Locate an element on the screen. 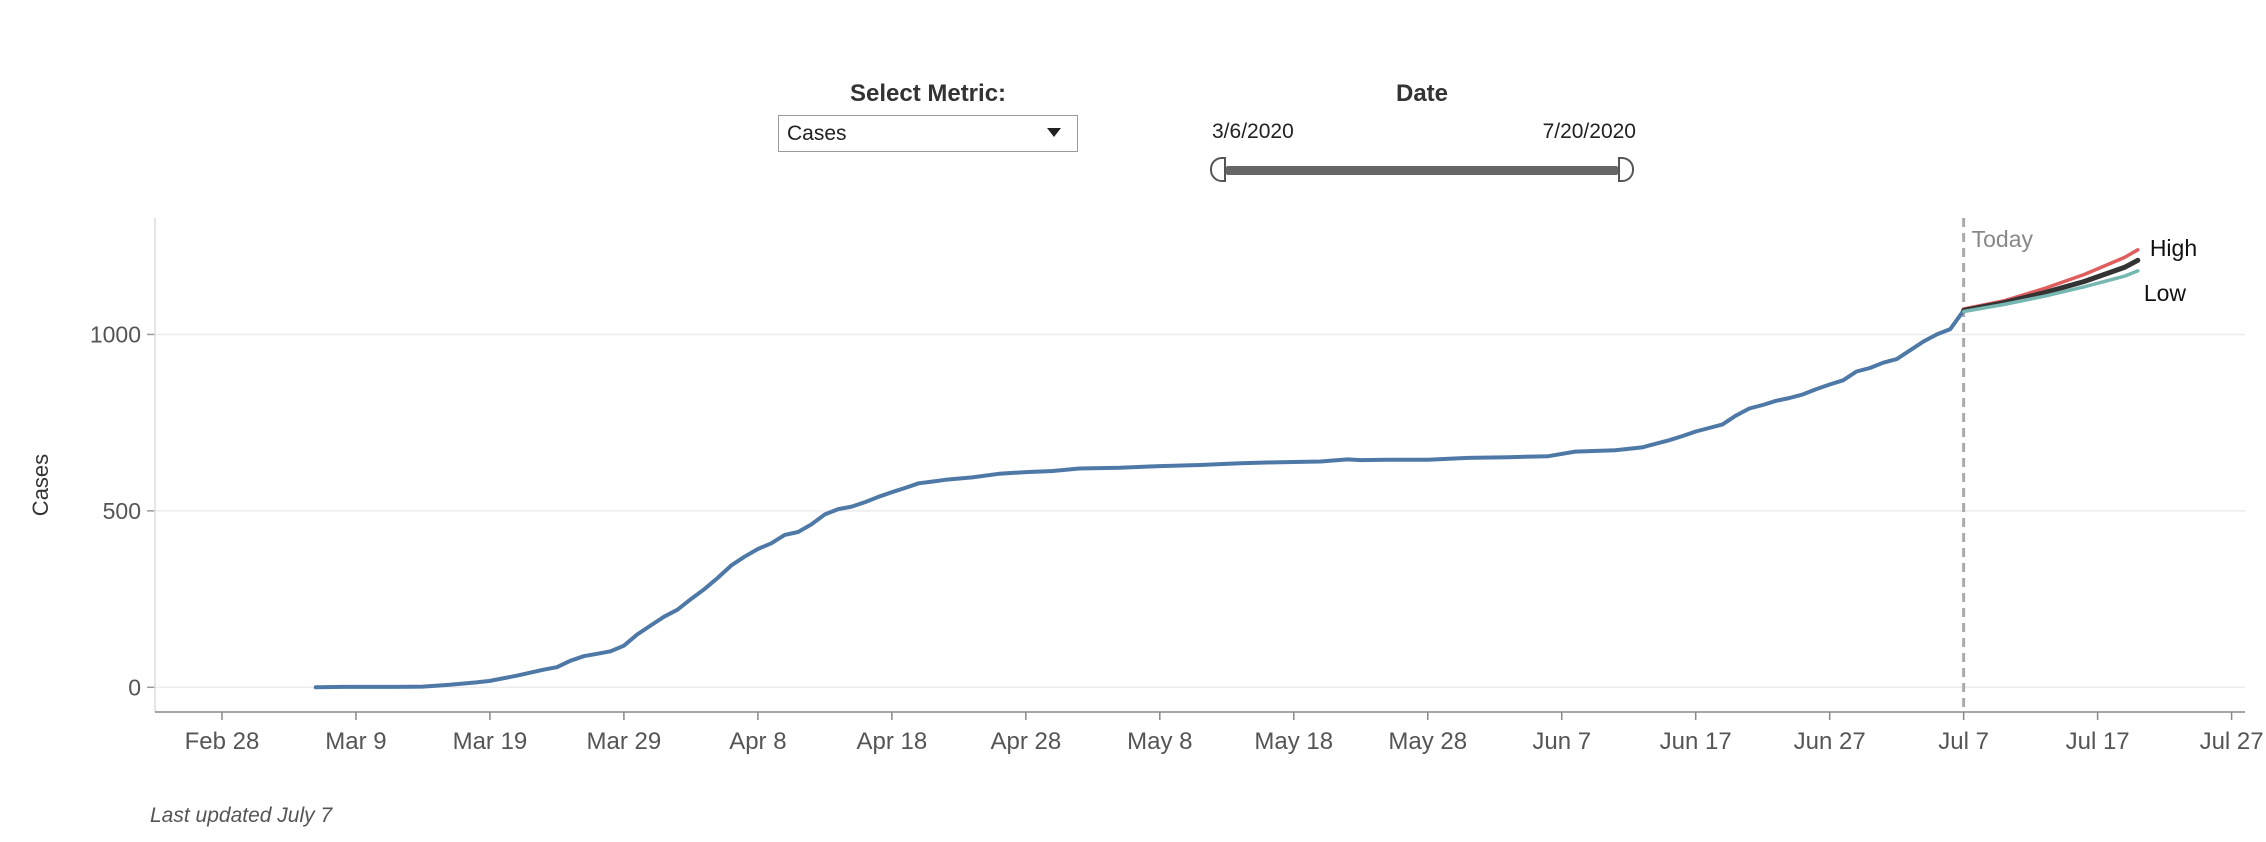  x-tick-label: May 28 is located at coordinates (1427, 741).